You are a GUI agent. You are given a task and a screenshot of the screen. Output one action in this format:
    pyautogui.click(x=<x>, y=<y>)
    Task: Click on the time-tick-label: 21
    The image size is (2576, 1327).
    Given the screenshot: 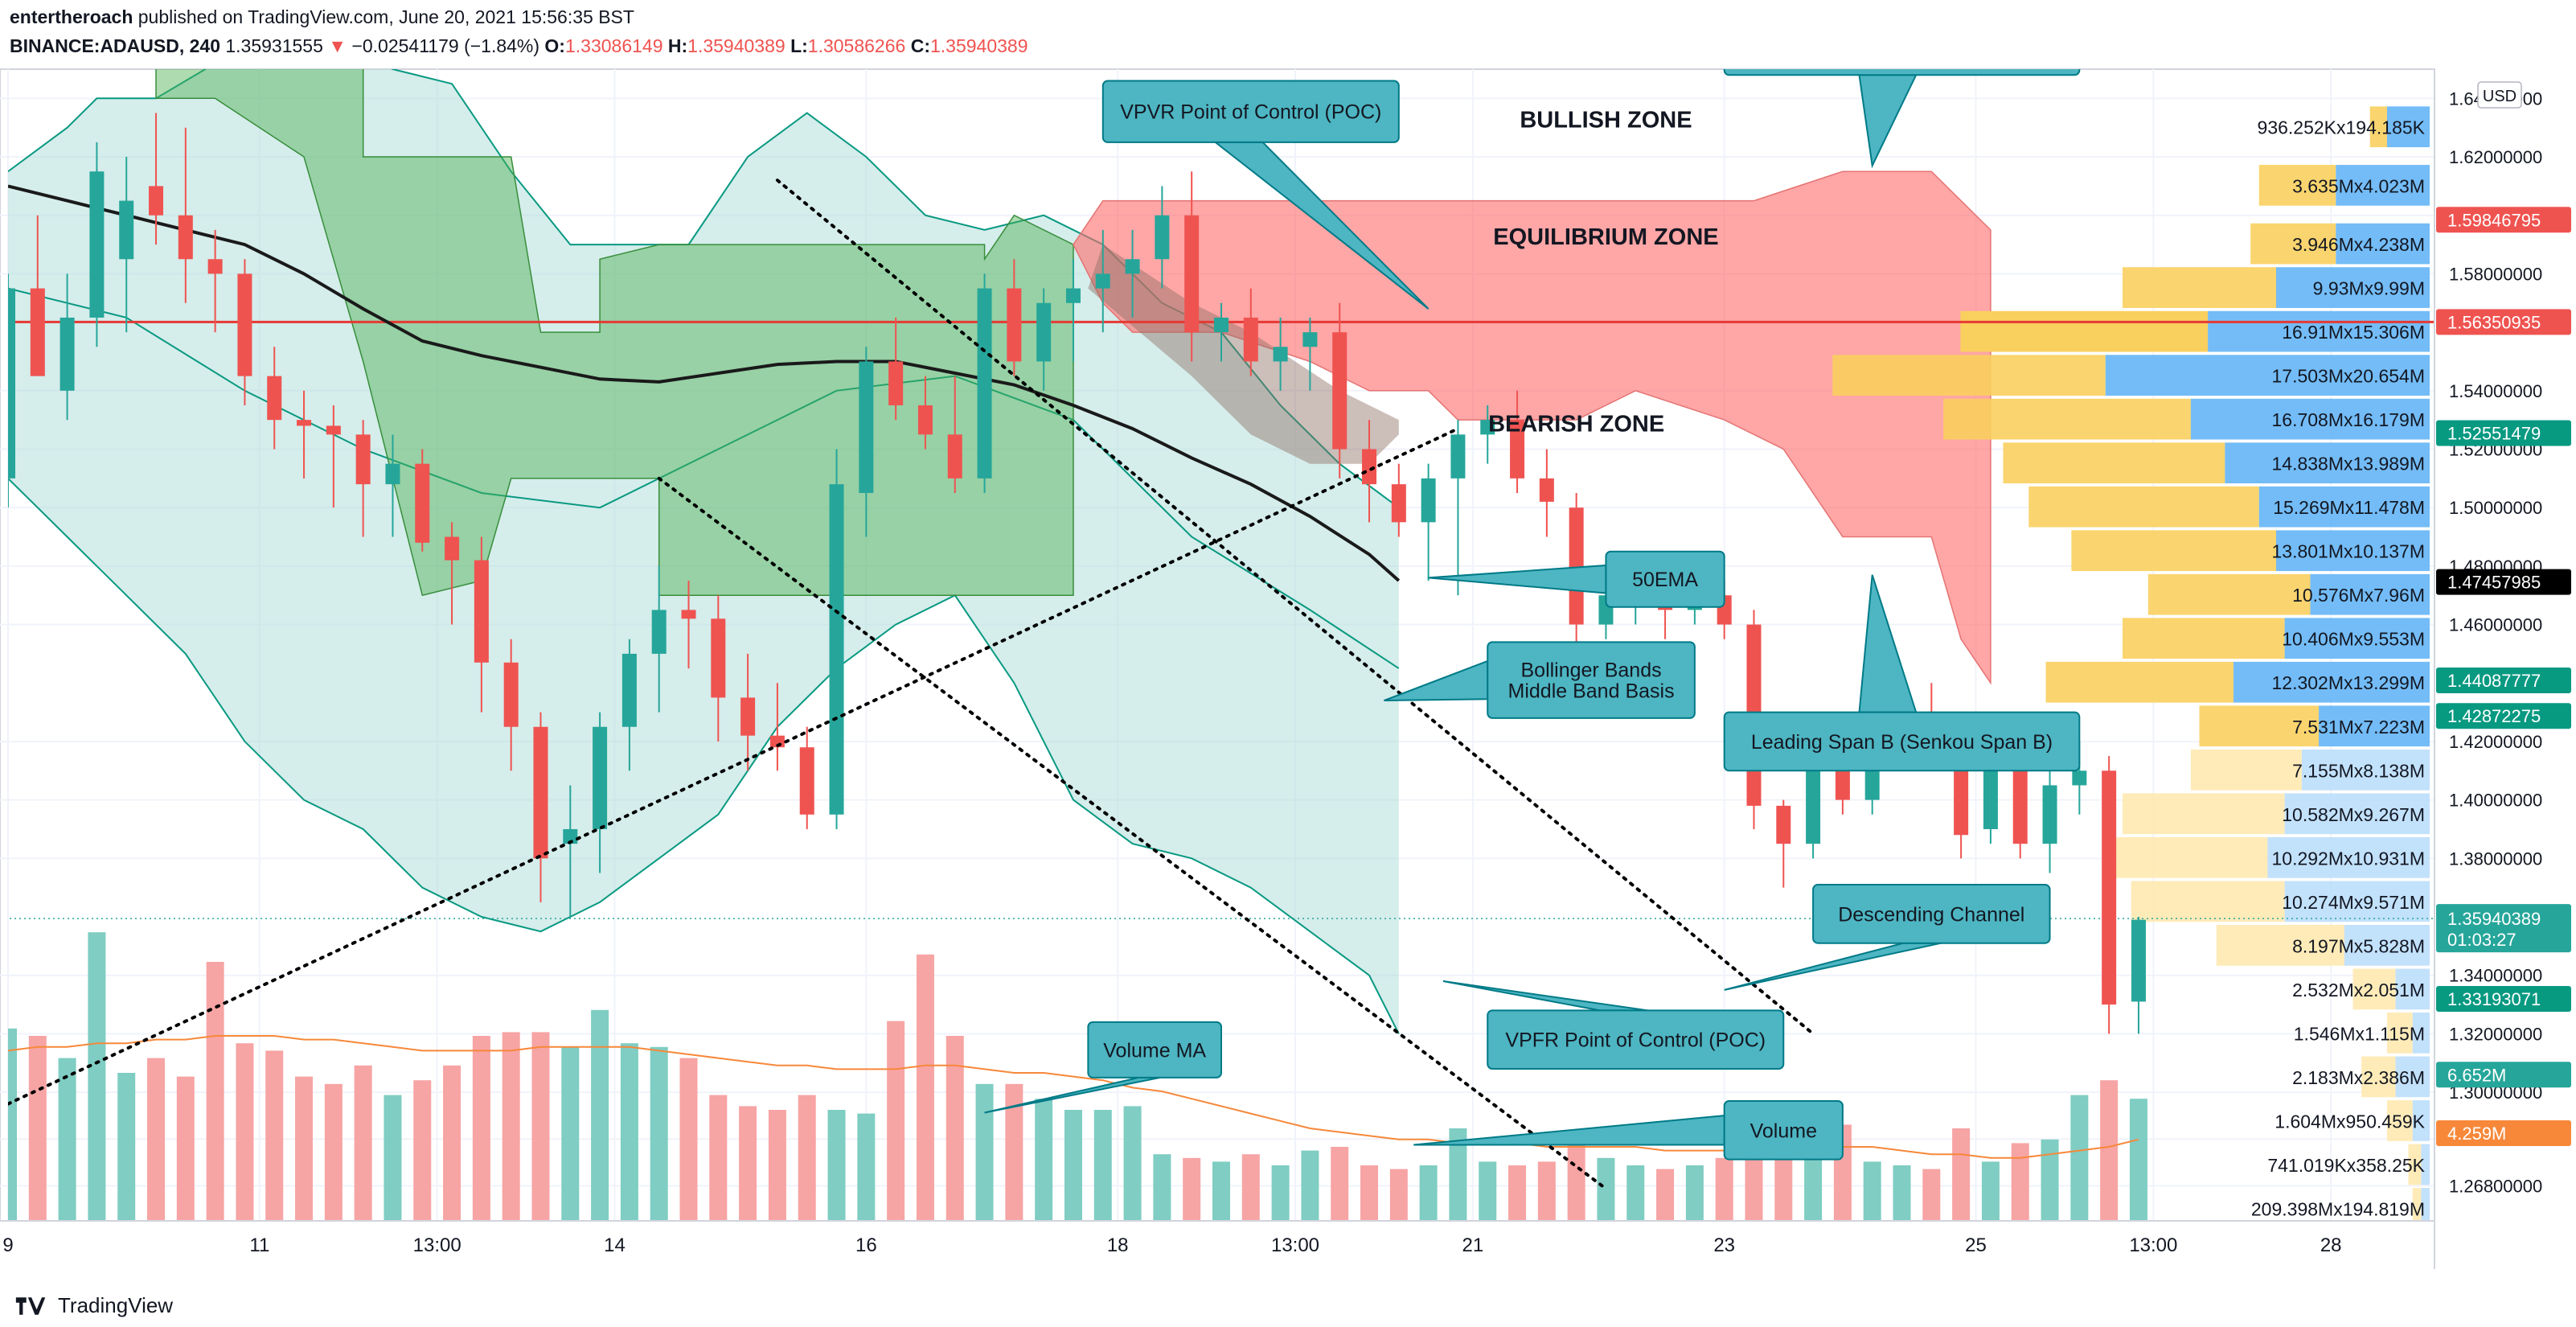 What is the action you would take?
    pyautogui.click(x=1472, y=1245)
    